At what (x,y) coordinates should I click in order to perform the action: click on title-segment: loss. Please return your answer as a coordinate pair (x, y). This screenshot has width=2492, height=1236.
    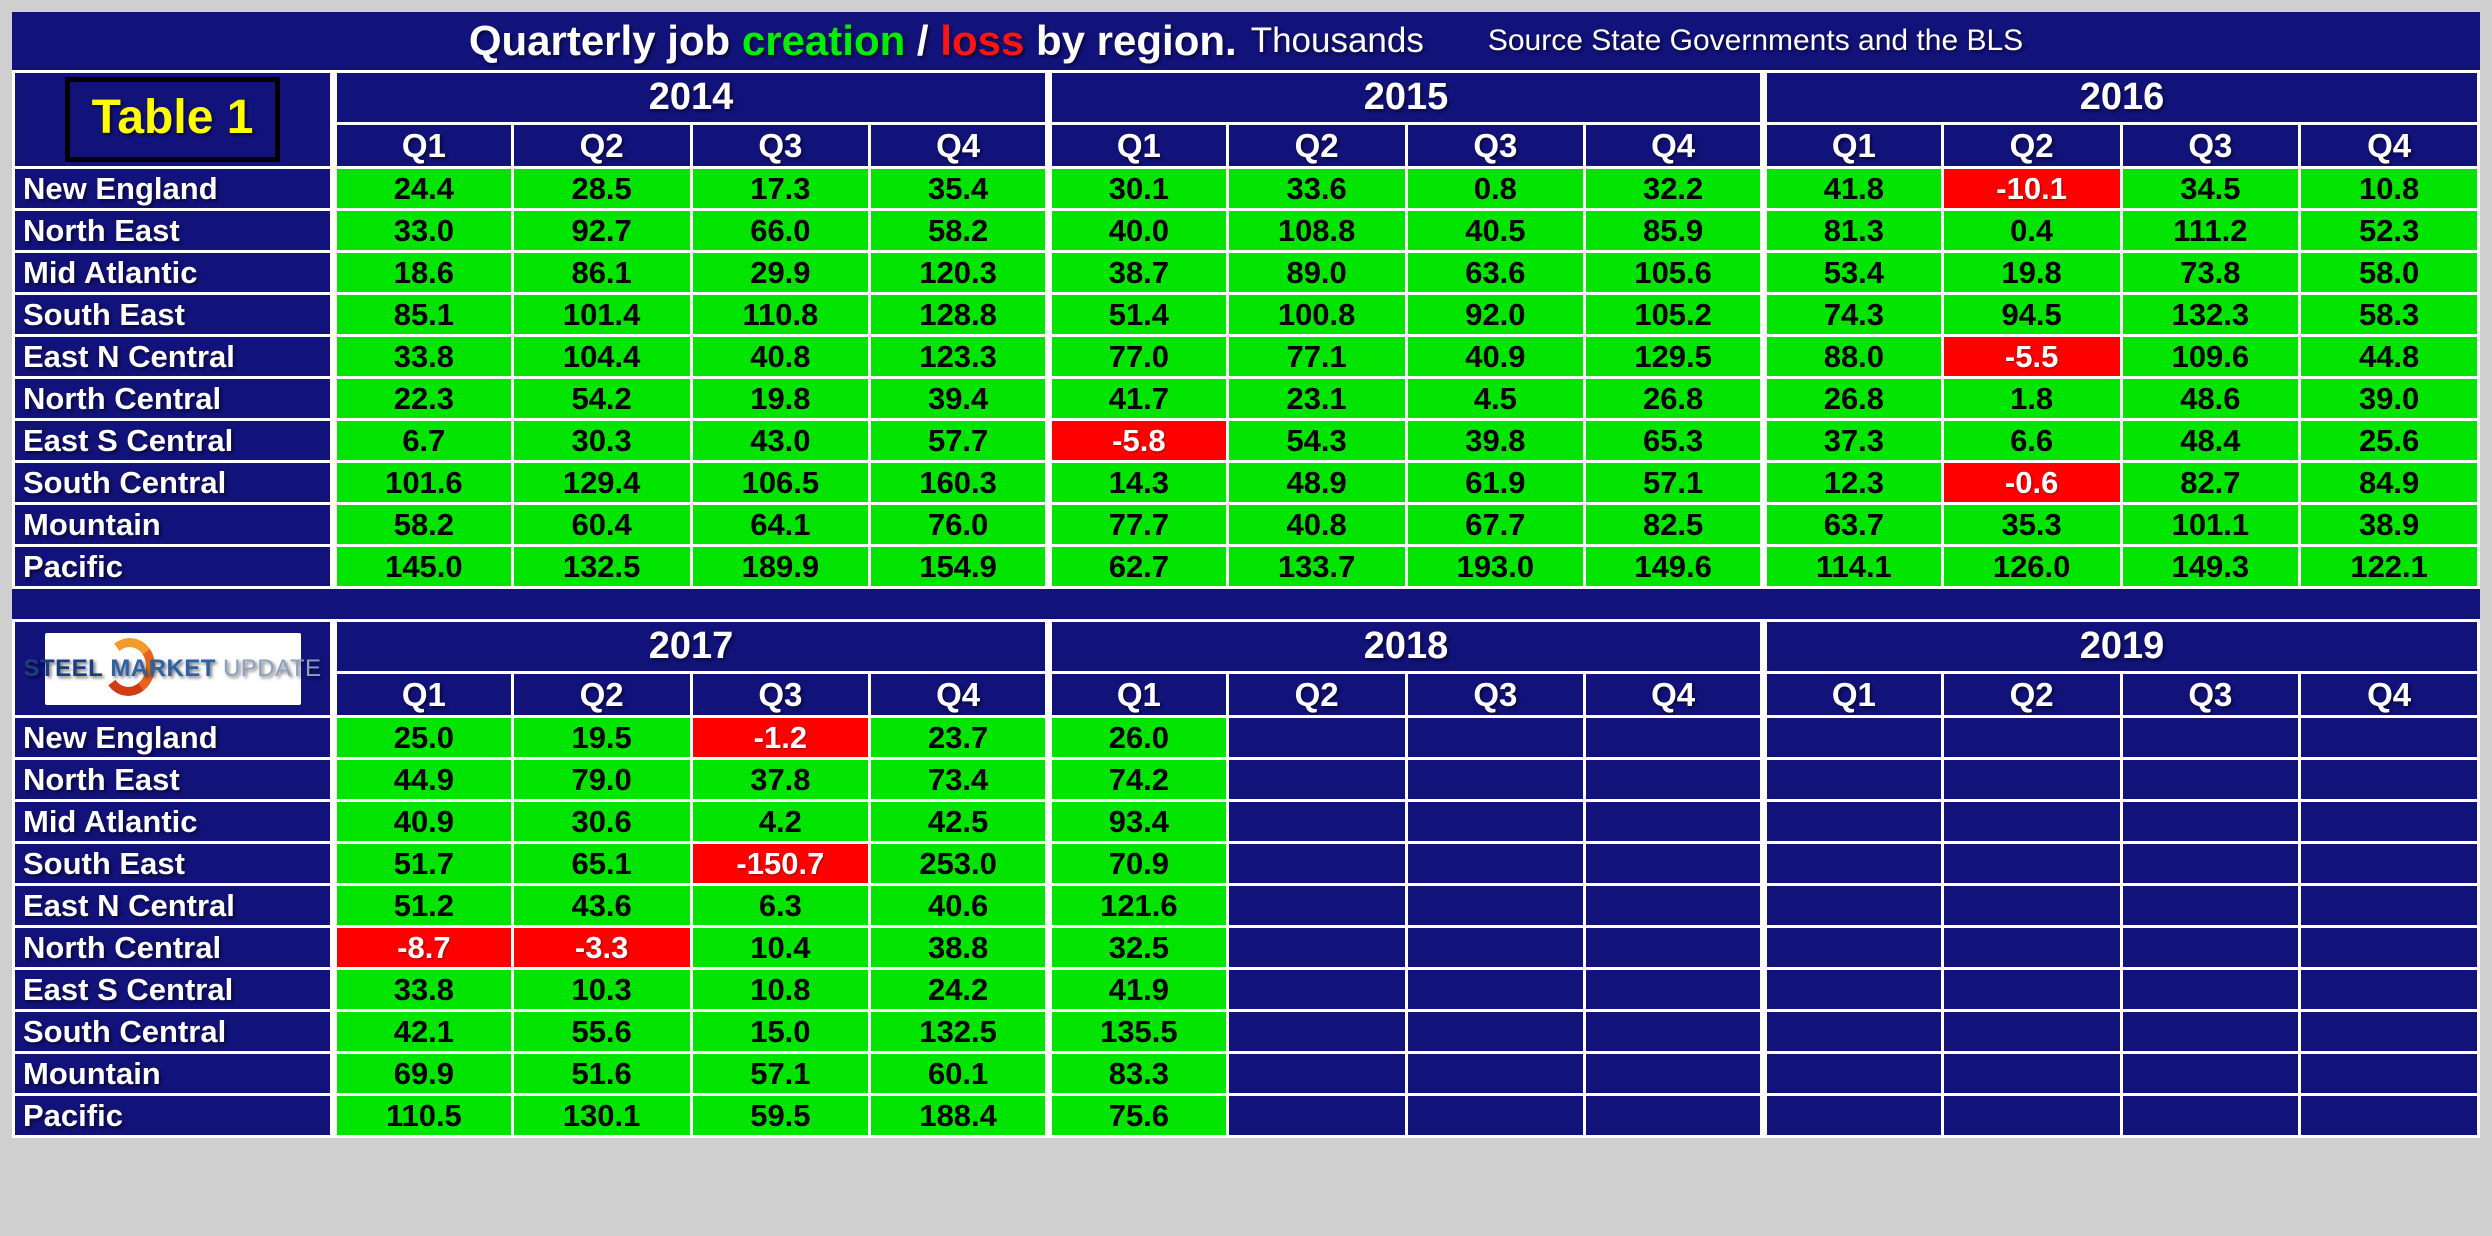
    Looking at the image, I should click on (982, 40).